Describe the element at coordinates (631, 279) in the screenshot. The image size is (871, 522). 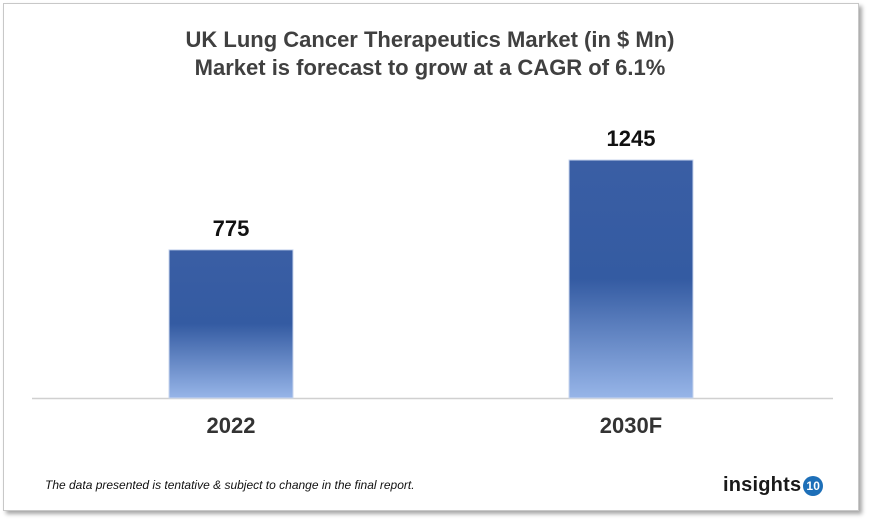
I see `bar-2030F` at that location.